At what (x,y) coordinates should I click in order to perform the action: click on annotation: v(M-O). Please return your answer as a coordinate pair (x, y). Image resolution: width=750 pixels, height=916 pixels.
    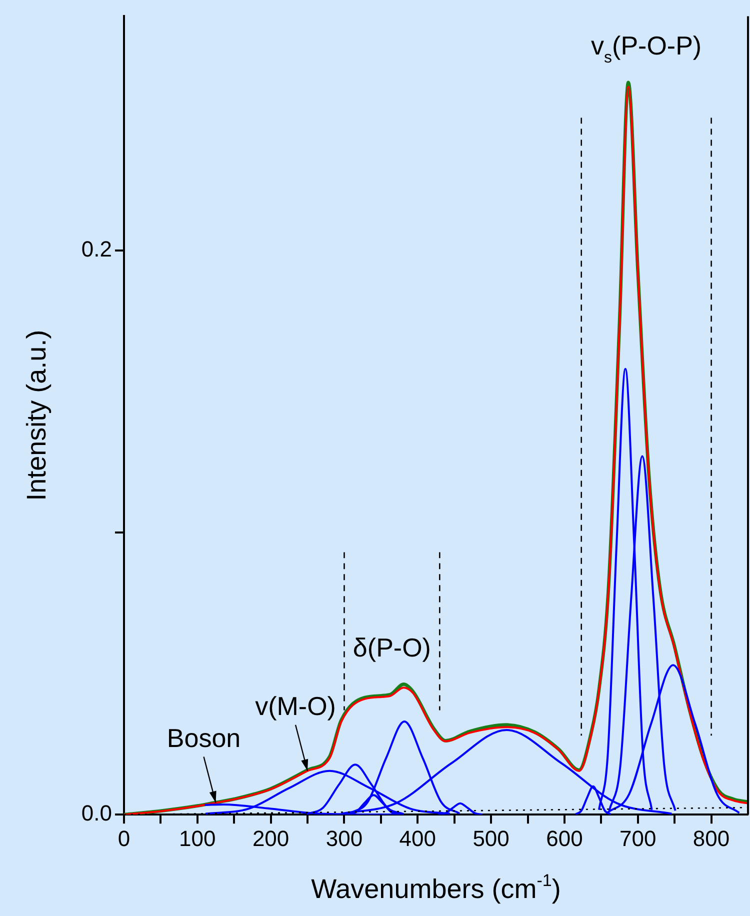
    Looking at the image, I should click on (295, 705).